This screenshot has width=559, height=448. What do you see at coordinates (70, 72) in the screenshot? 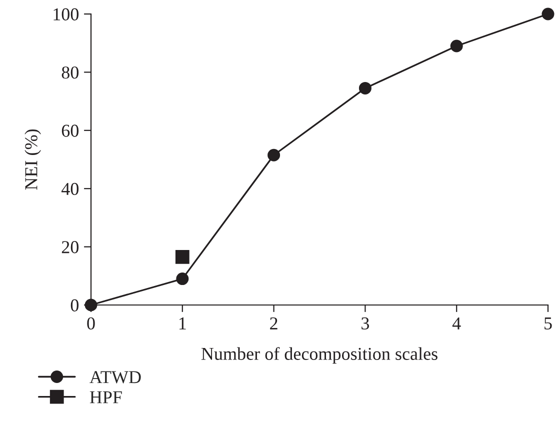
I see `y-tick-label: 80` at bounding box center [70, 72].